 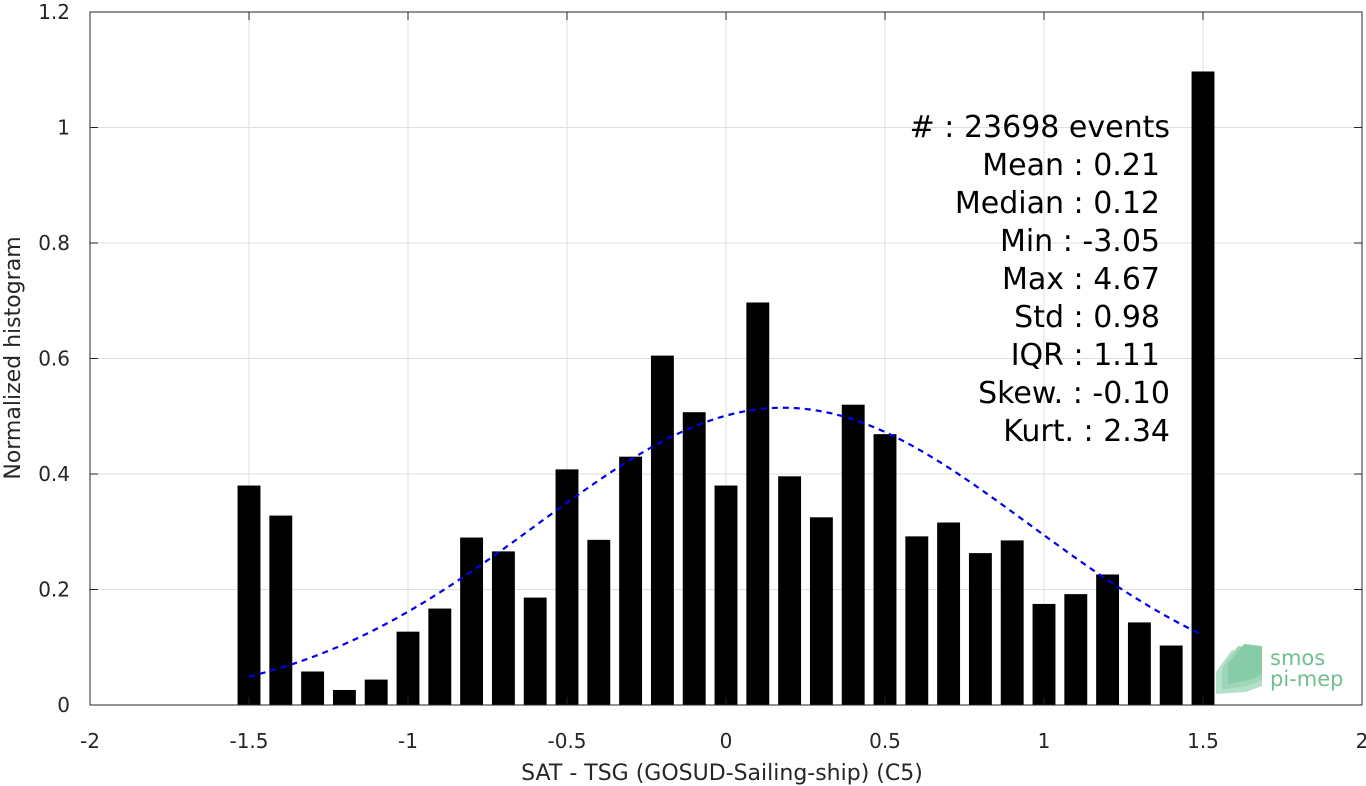 What do you see at coordinates (726, 741) in the screenshot?
I see `x-tick-label-4: 0` at bounding box center [726, 741].